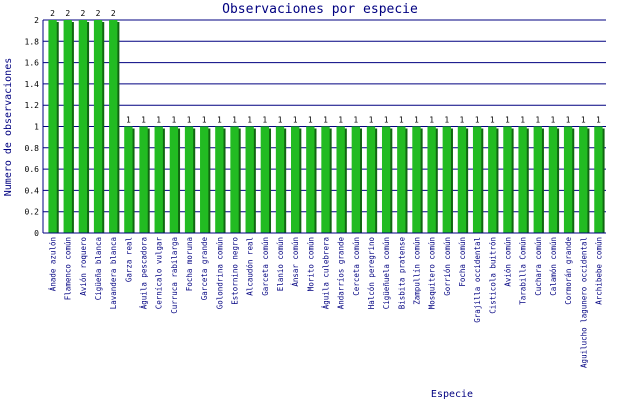 The image size is (640, 400). Describe the element at coordinates (447, 266) in the screenshot. I see `category-label: Gorrión común` at that location.